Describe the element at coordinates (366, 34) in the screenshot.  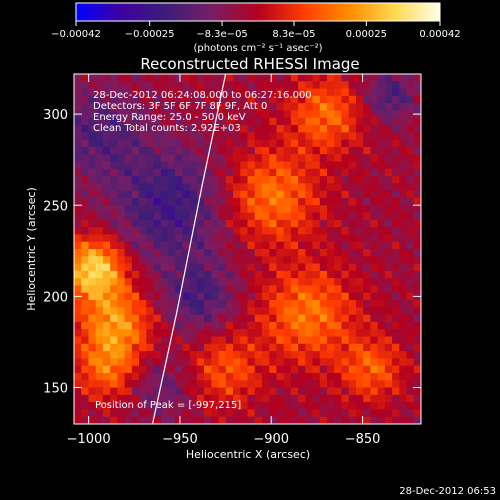
I see `colorbar-tick-label: 0.00025` at that location.